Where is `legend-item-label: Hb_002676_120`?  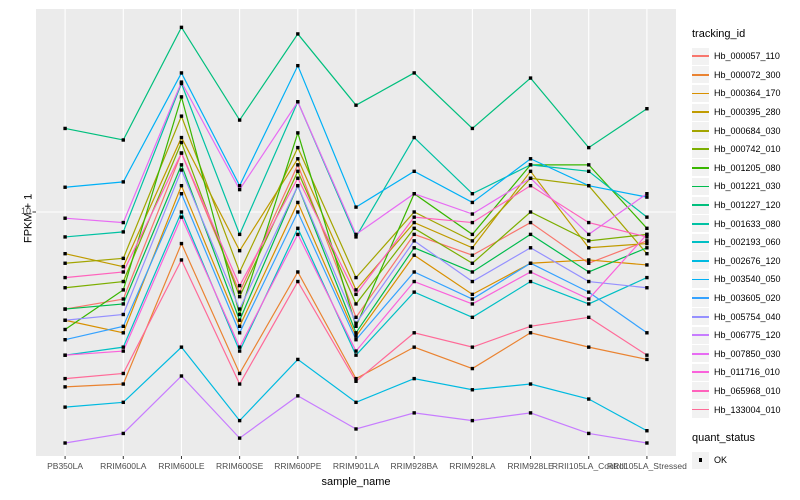 legend-item-label: Hb_002676_120 is located at coordinates (747, 260).